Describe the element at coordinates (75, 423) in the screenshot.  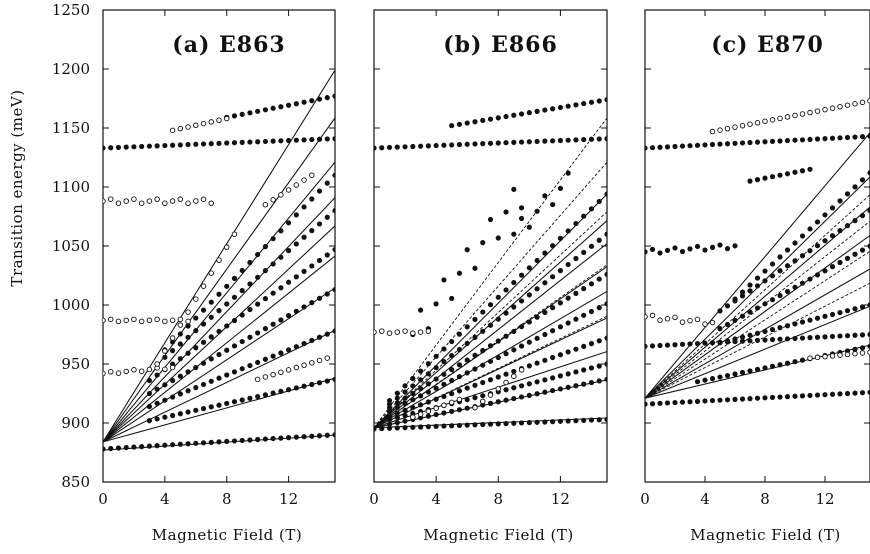
I see `y-tick-label-900: 900` at that location.